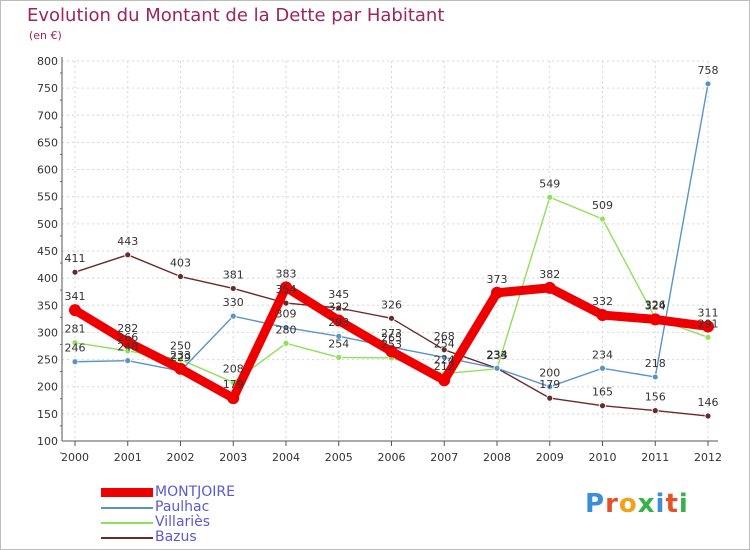 This screenshot has height=550, width=750. I want to click on data-label: 156, so click(655, 397).